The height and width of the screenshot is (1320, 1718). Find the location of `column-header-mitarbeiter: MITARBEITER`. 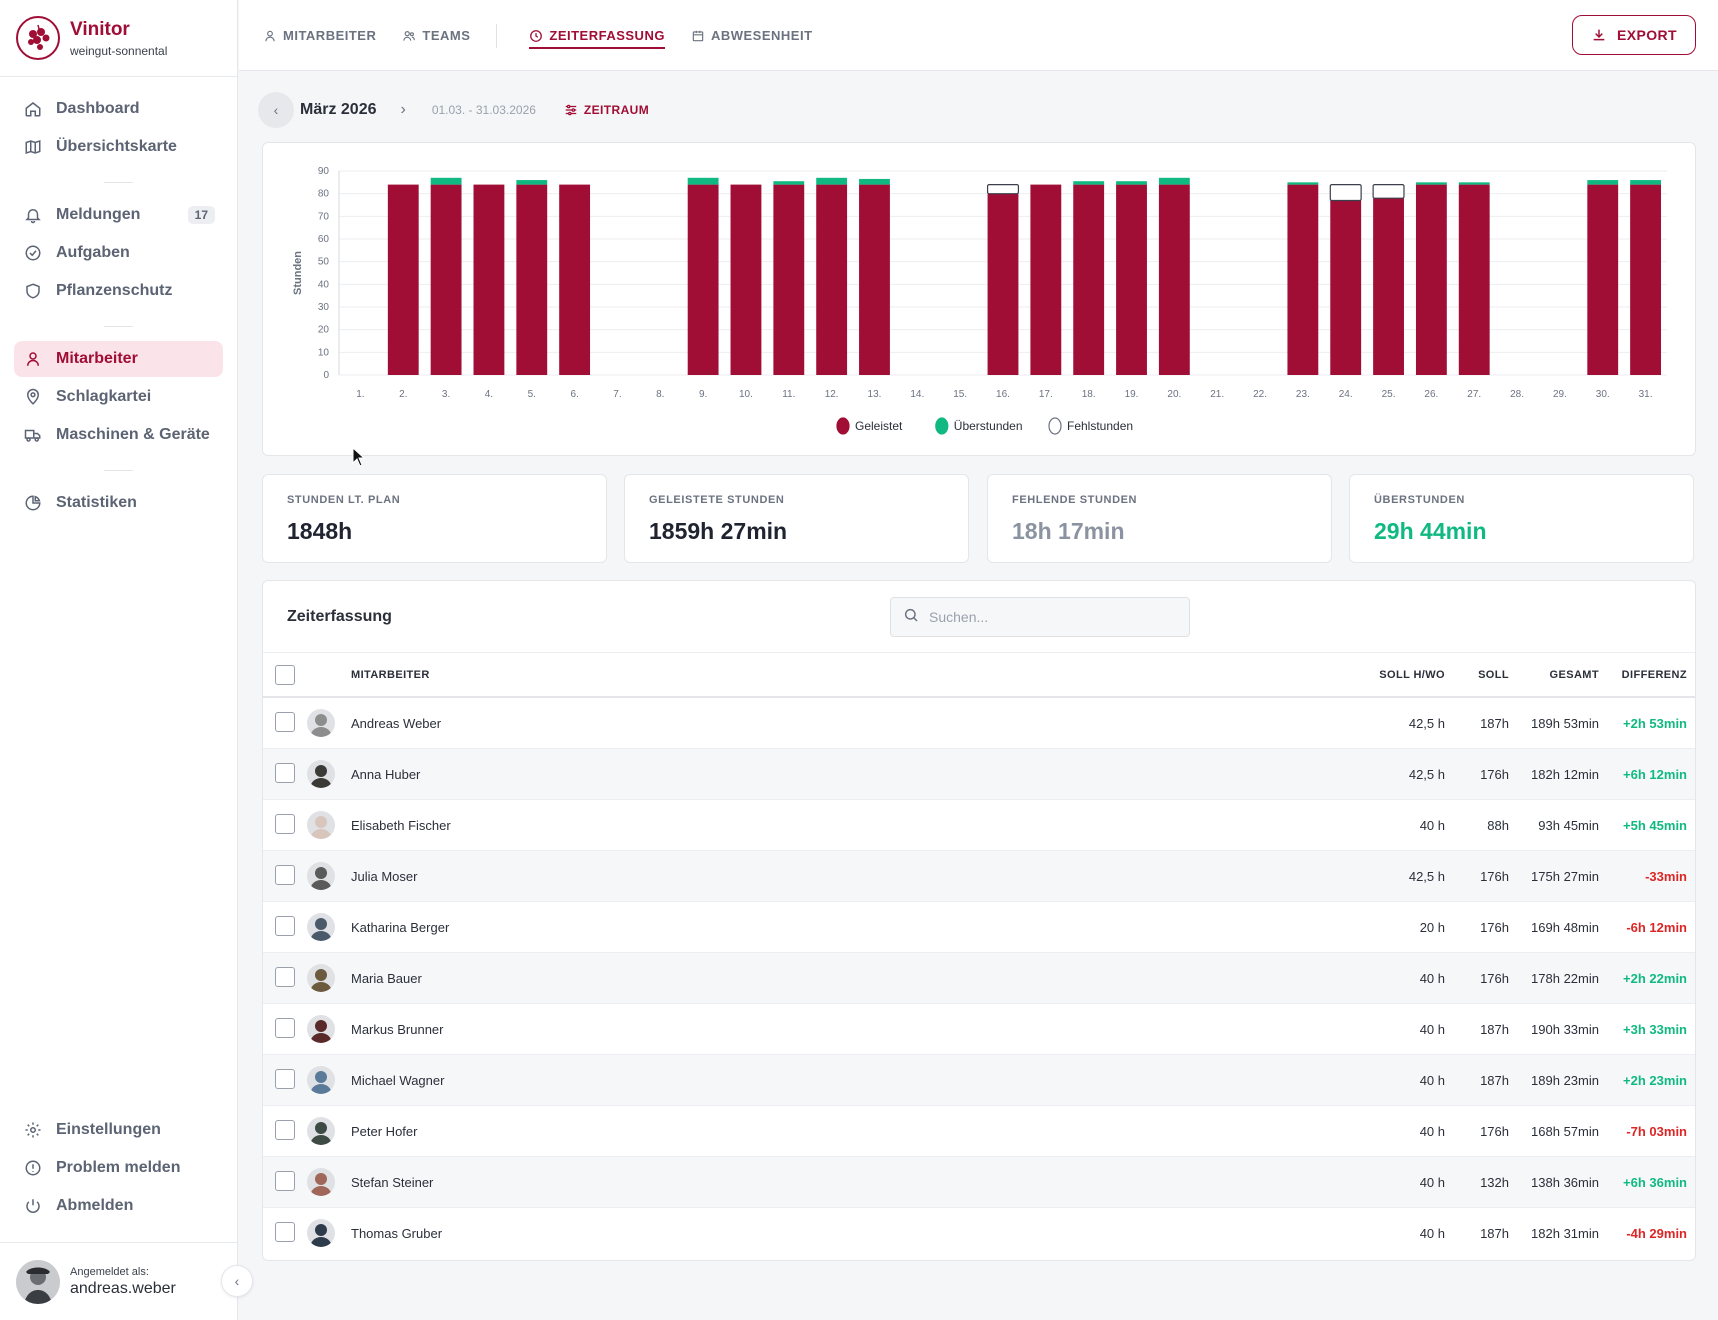

column-header-mitarbeiter: MITARBEITER is located at coordinates (390, 674).